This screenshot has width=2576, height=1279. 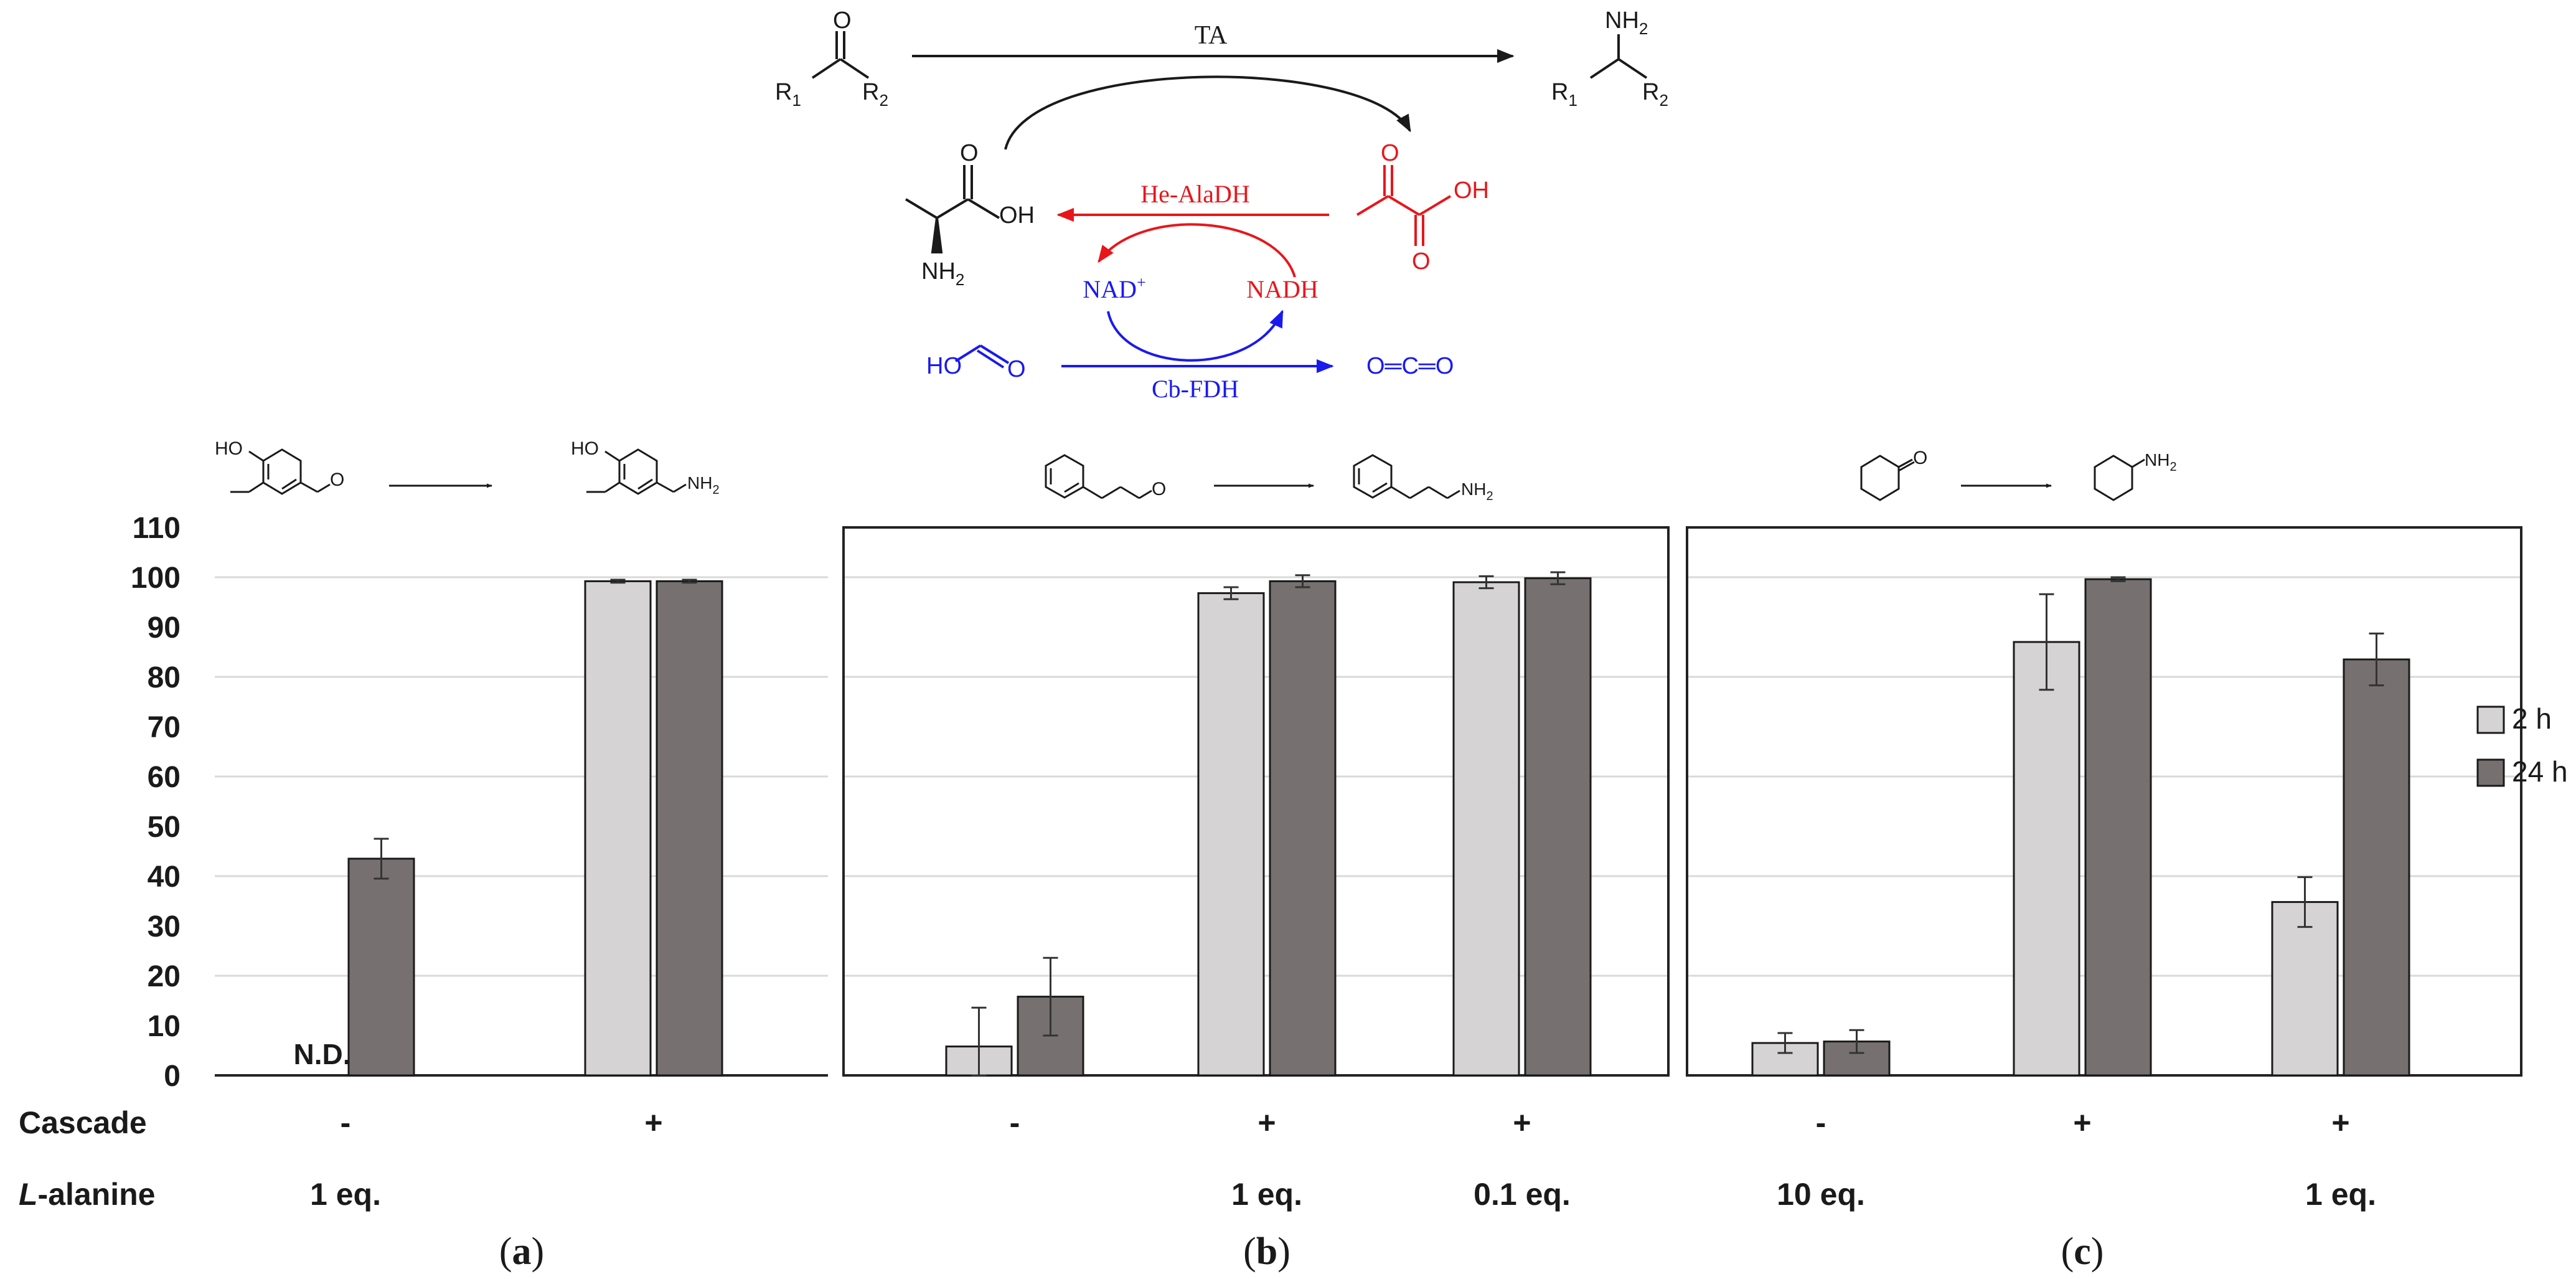 I want to click on alanine-value-b: 0.1 eq., so click(x=1522, y=1194).